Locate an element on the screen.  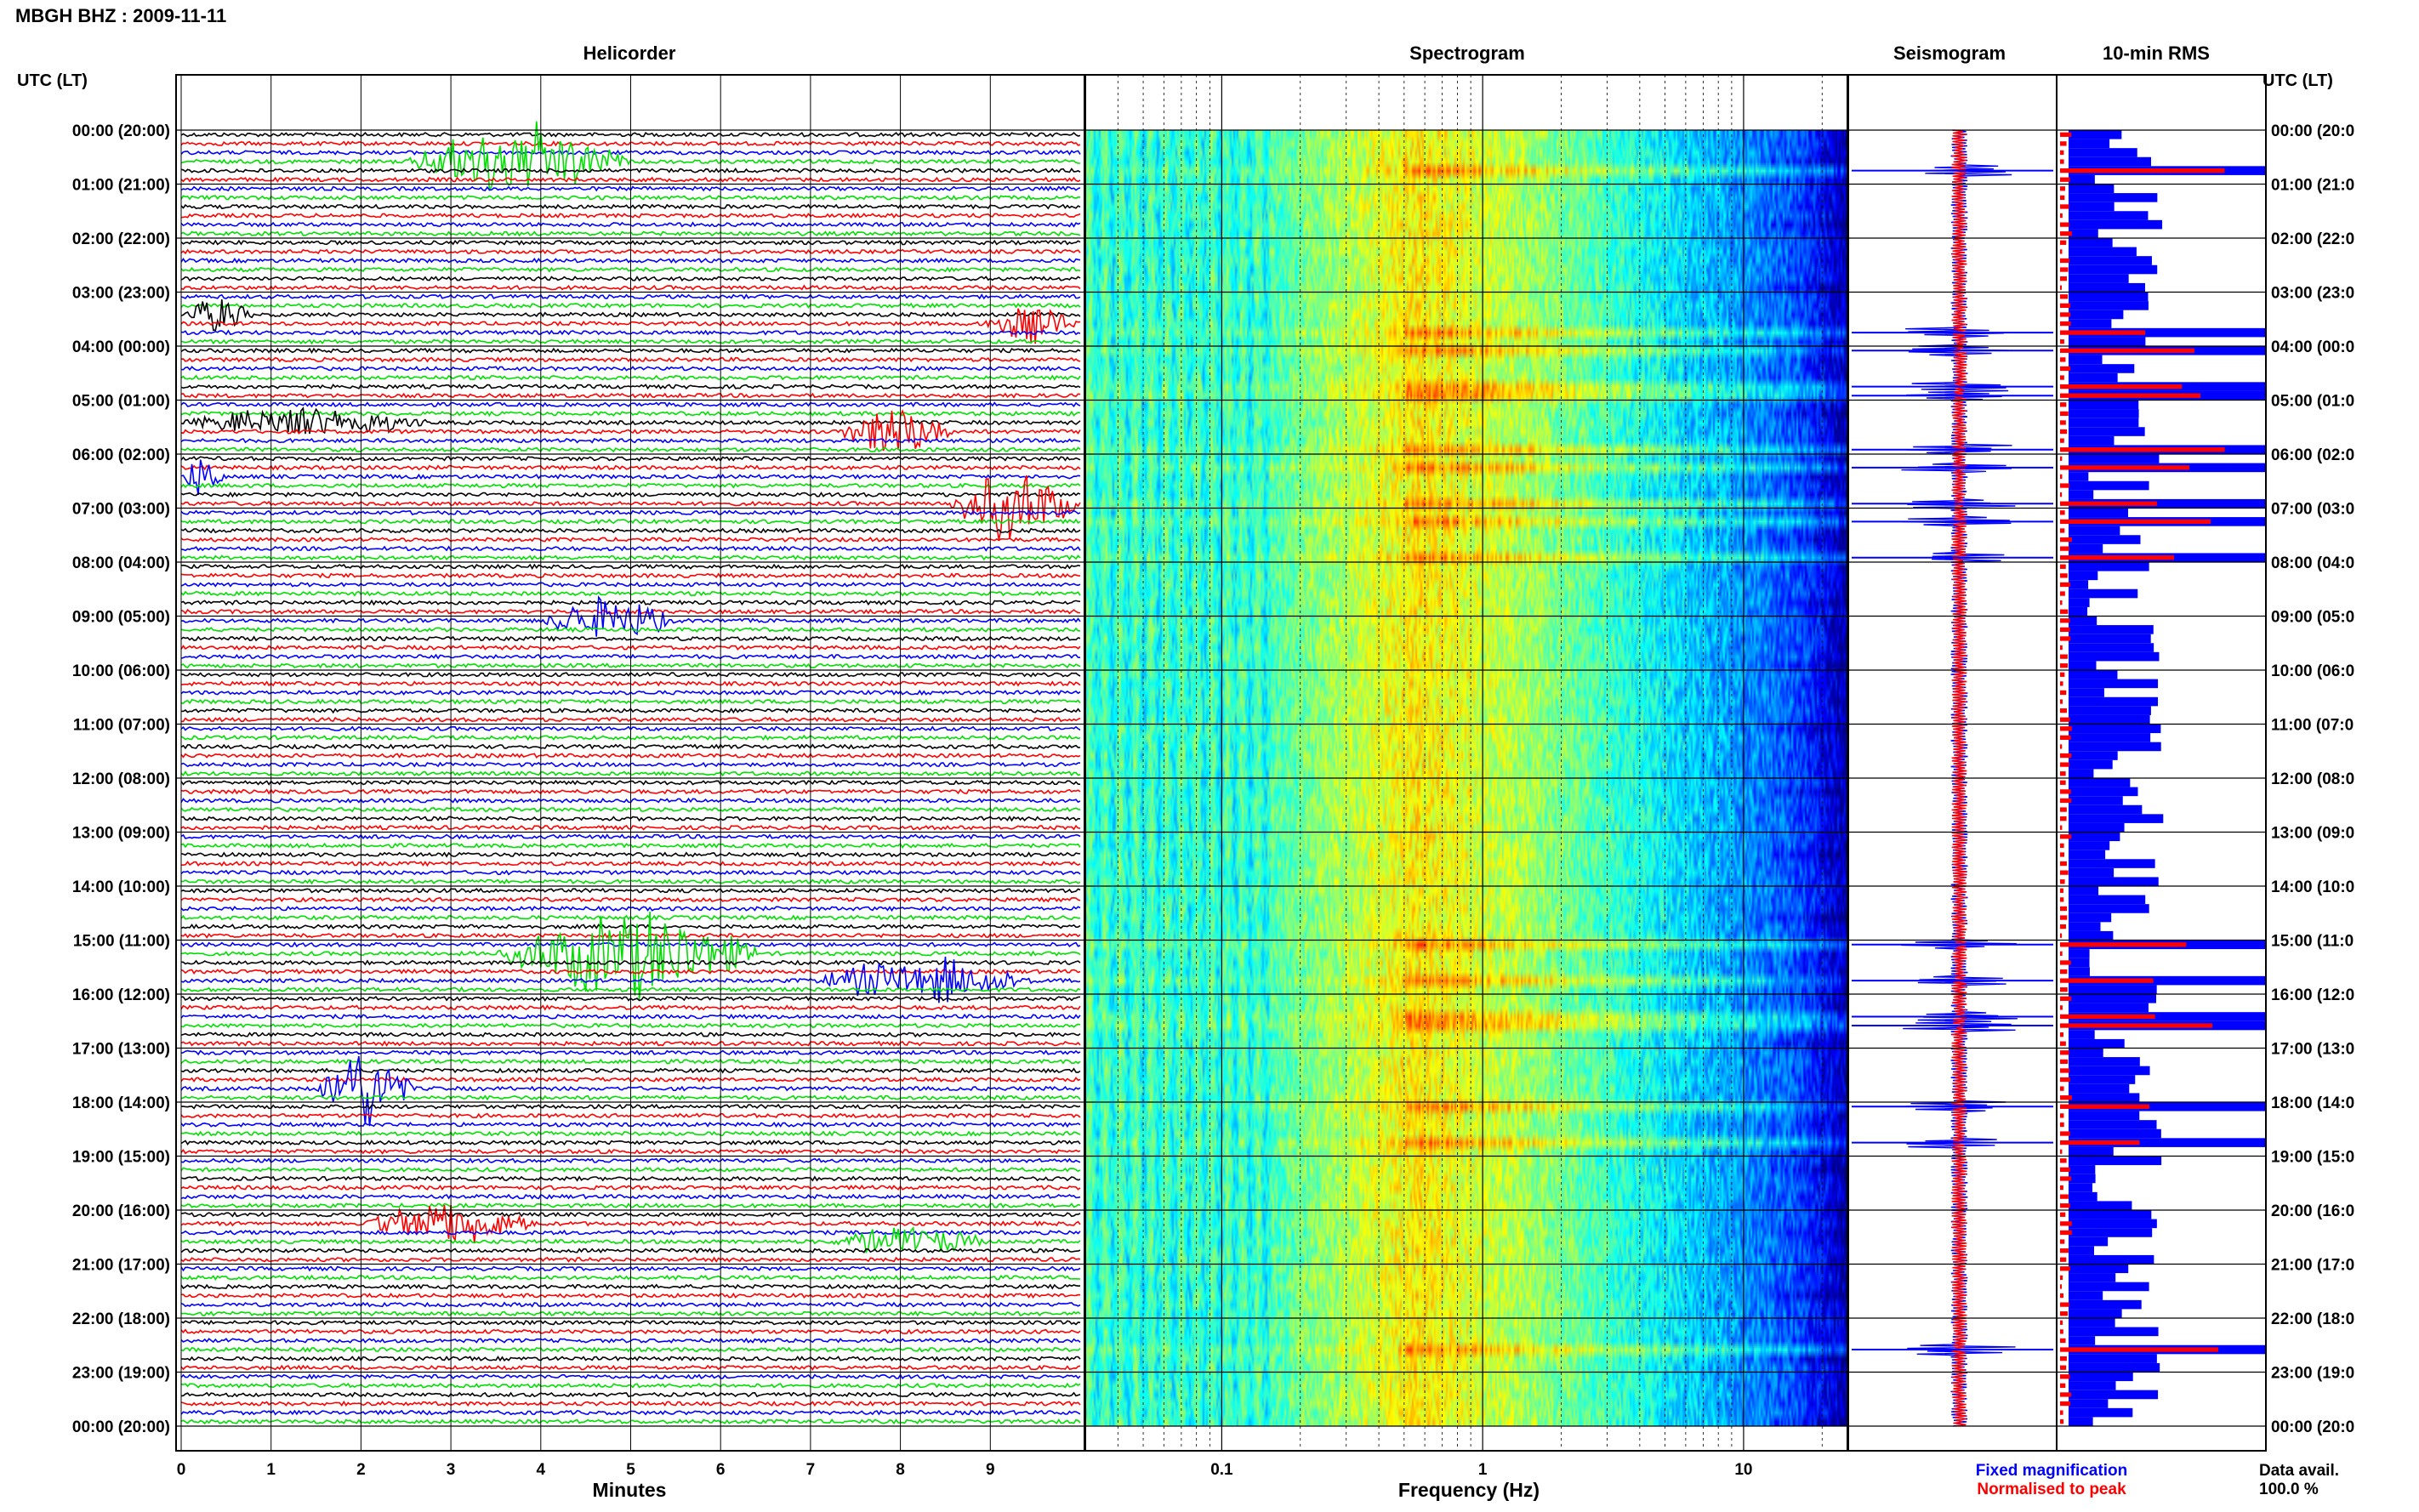
right-axis-title: UTC (LT) is located at coordinates (2297, 80).